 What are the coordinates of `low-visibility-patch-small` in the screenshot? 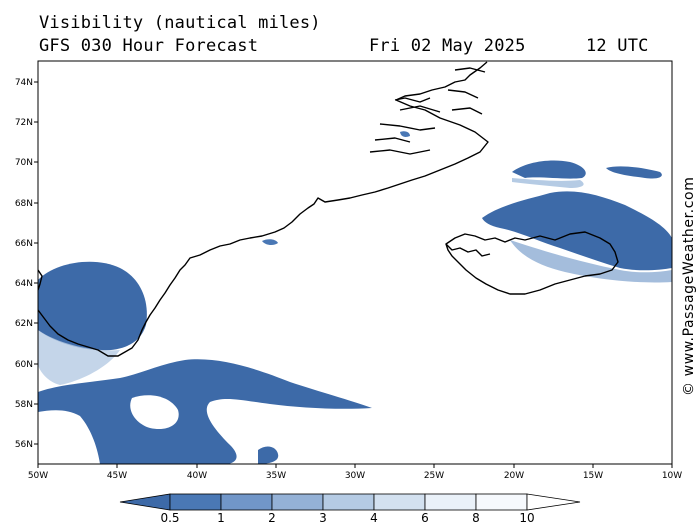 It's located at (268, 455).